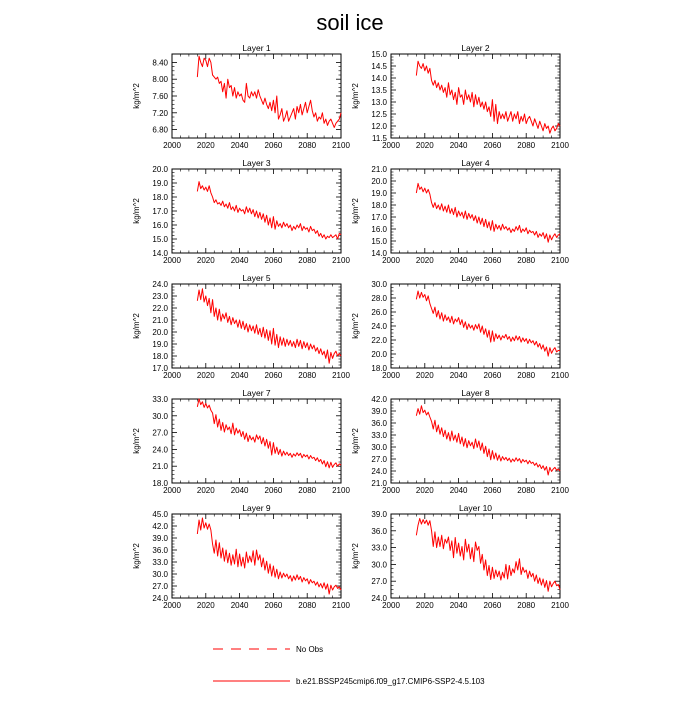 The height and width of the screenshot is (705, 700). Describe the element at coordinates (256, 278) in the screenshot. I see `panel-title: Layer 5` at that location.